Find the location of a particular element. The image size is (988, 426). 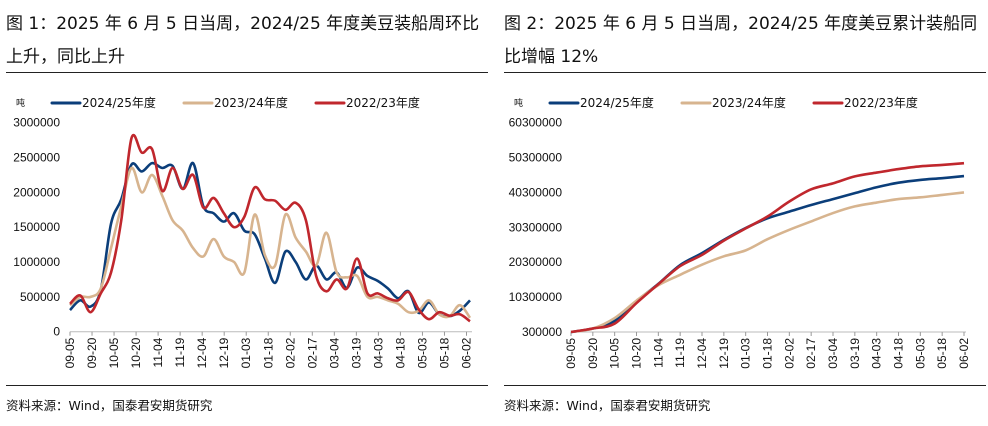

y-tick-label: 1500000 is located at coordinates (36, 227).